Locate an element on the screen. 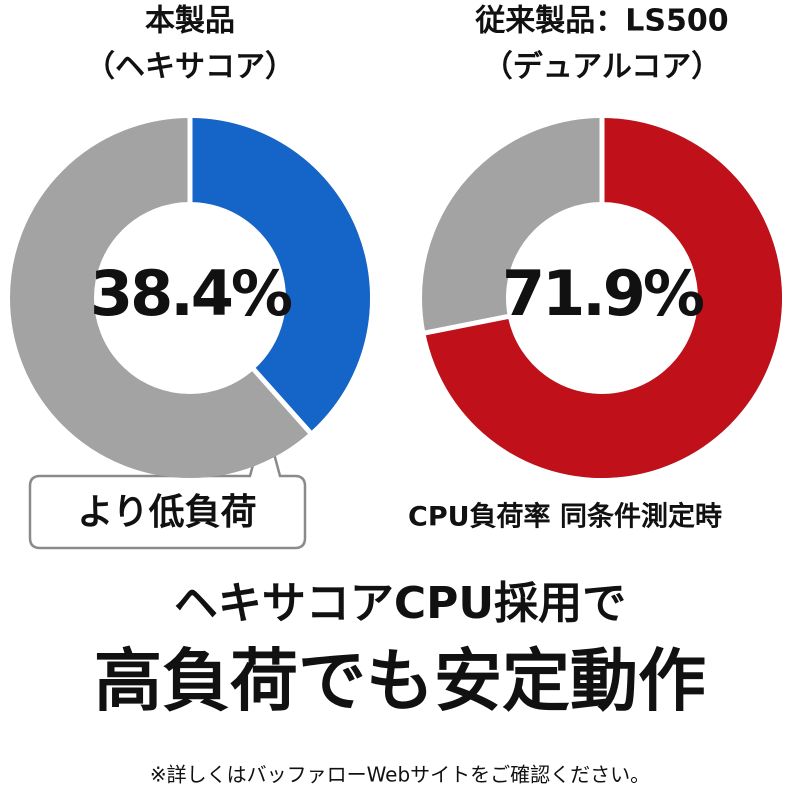 This screenshot has width=800, height=800. footnote: ※詳しくはバッファローWebサイトをご確認ください。 is located at coordinates (400, 775).